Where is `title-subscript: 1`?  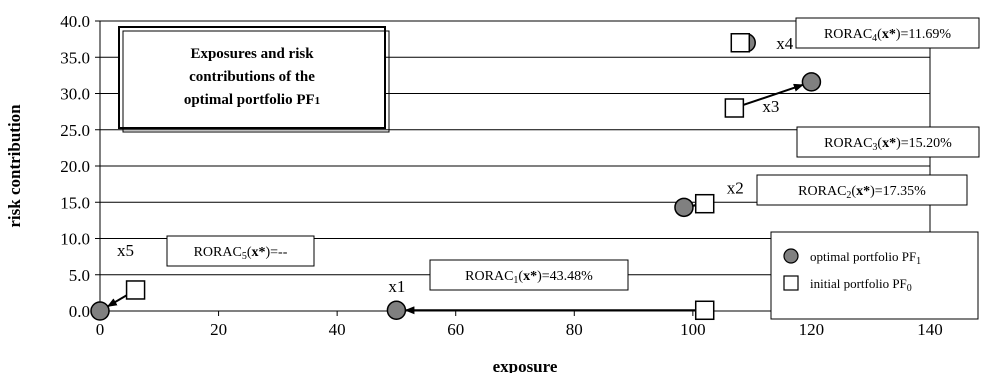 title-subscript: 1 is located at coordinates (318, 101).